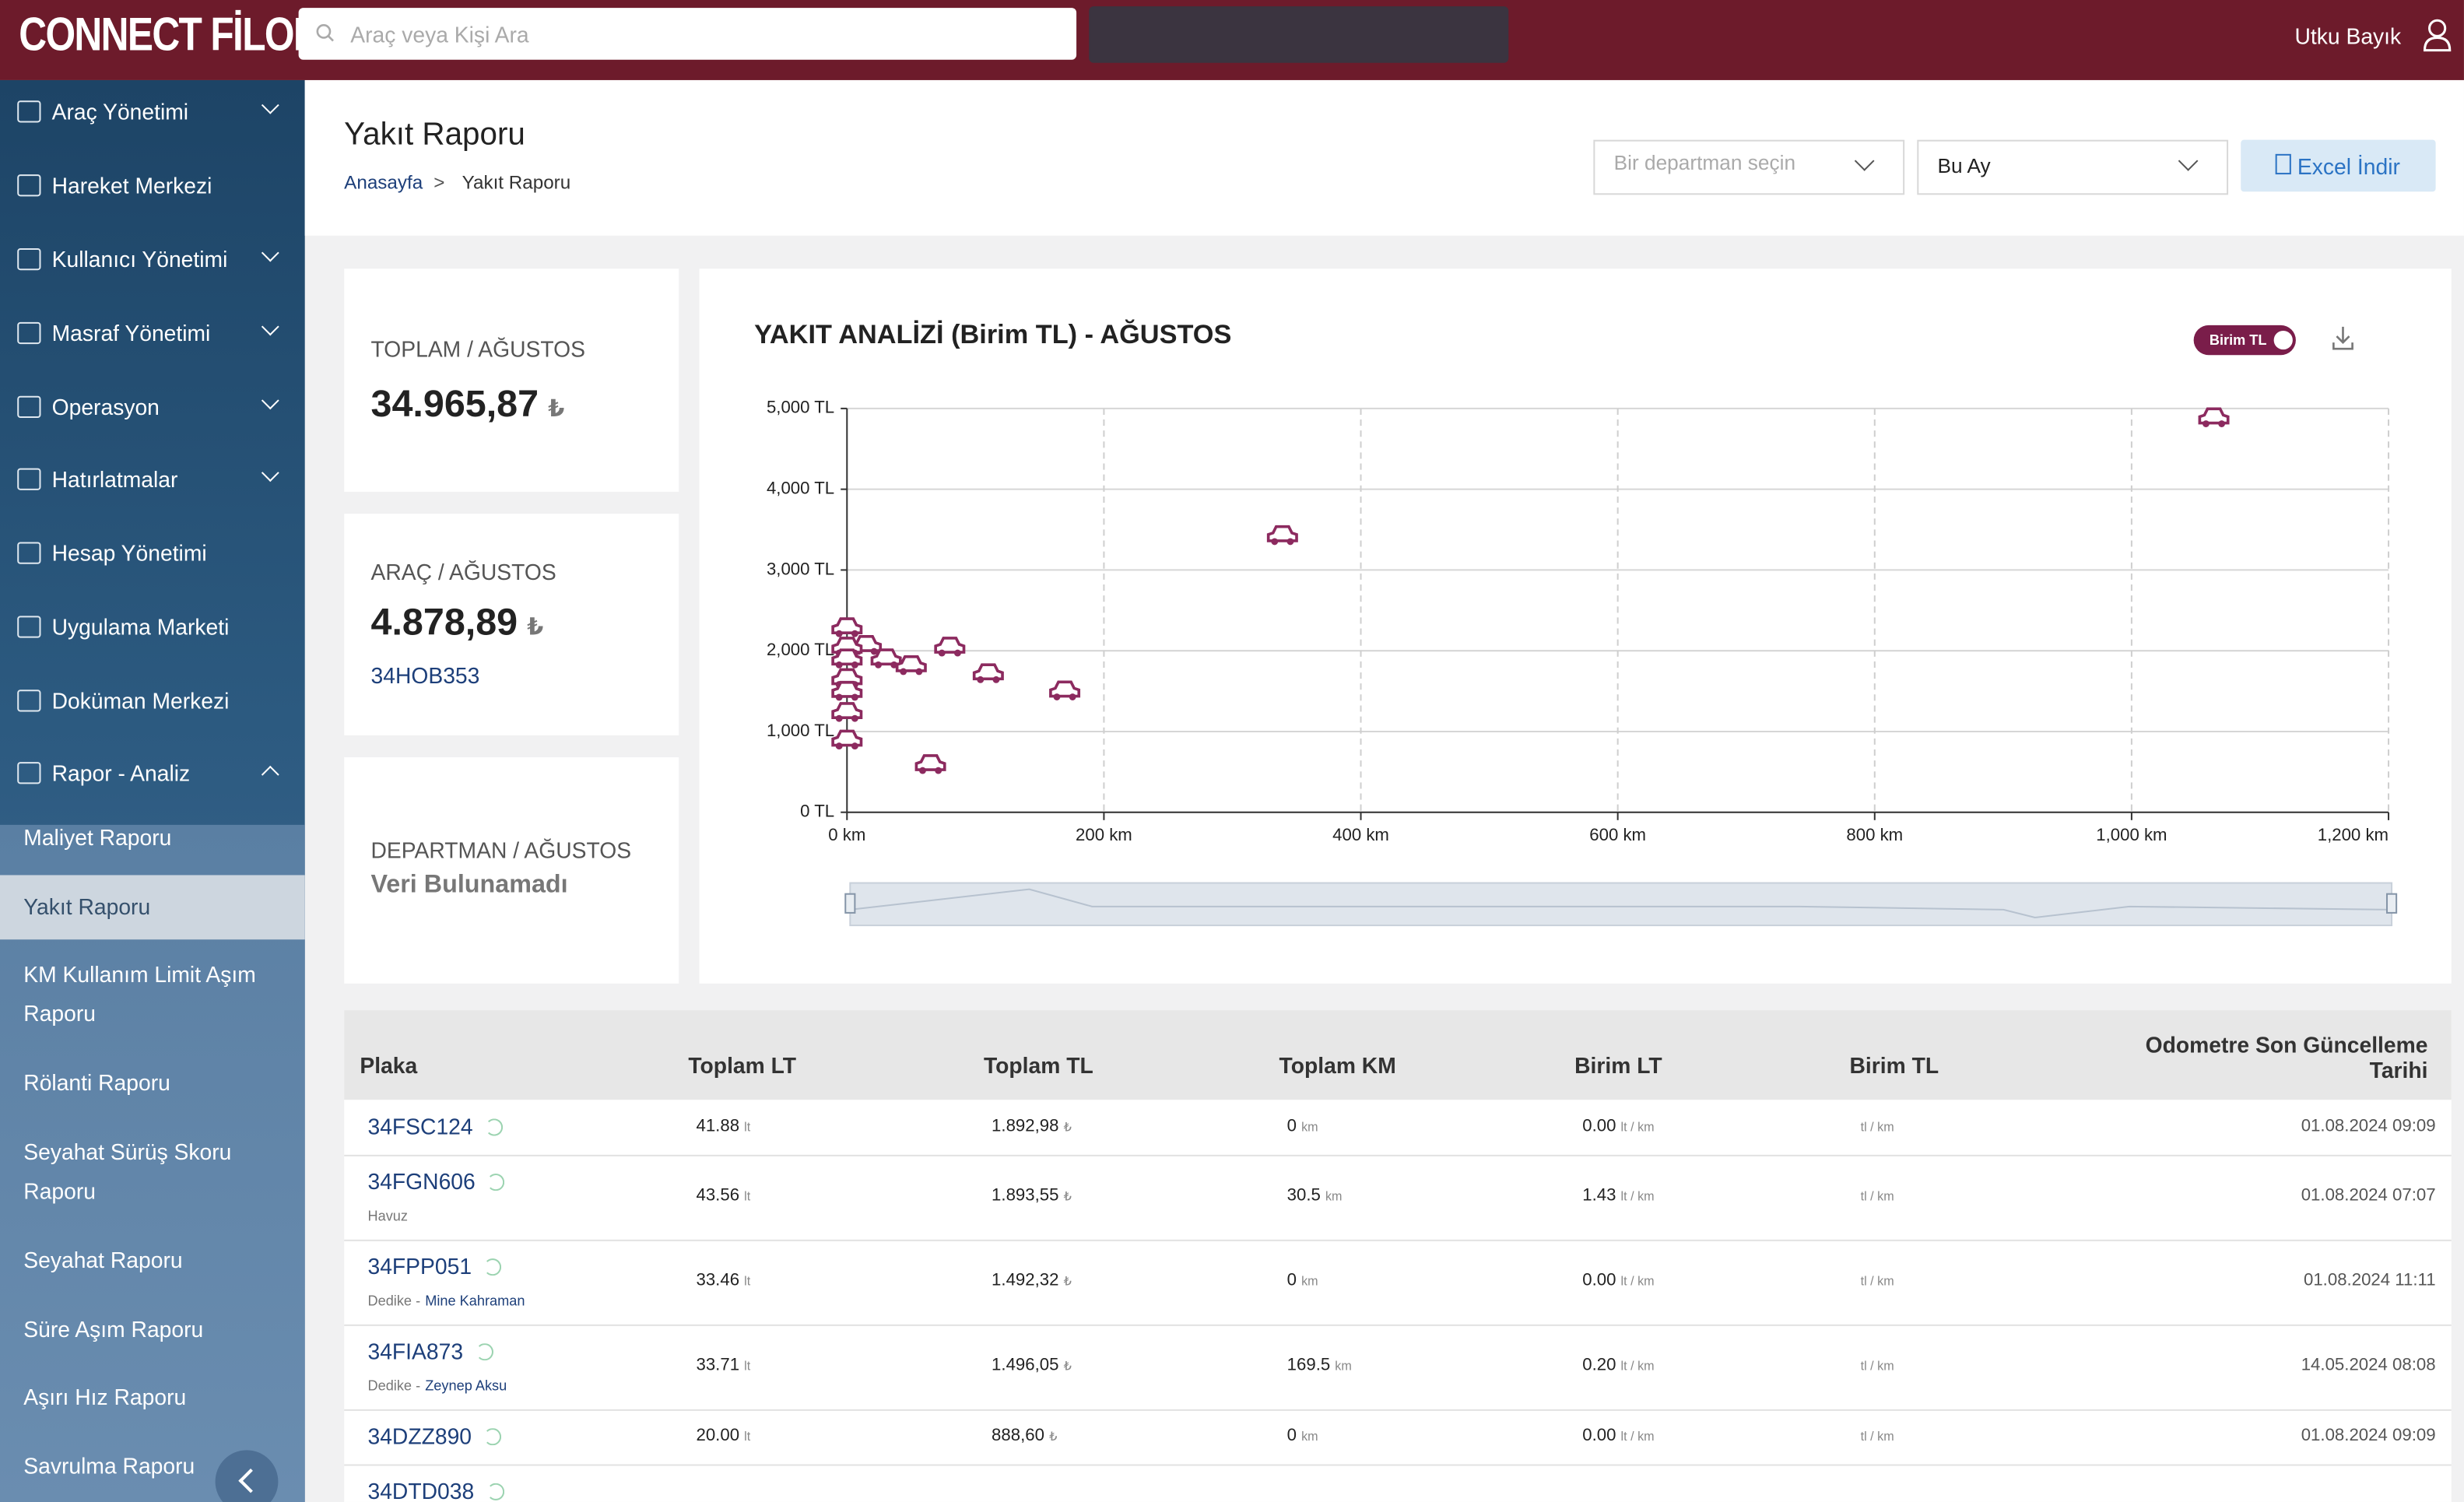 The image size is (2464, 1502). Describe the element at coordinates (152, 702) in the screenshot. I see `menu-item: Doküman Merkezi` at that location.